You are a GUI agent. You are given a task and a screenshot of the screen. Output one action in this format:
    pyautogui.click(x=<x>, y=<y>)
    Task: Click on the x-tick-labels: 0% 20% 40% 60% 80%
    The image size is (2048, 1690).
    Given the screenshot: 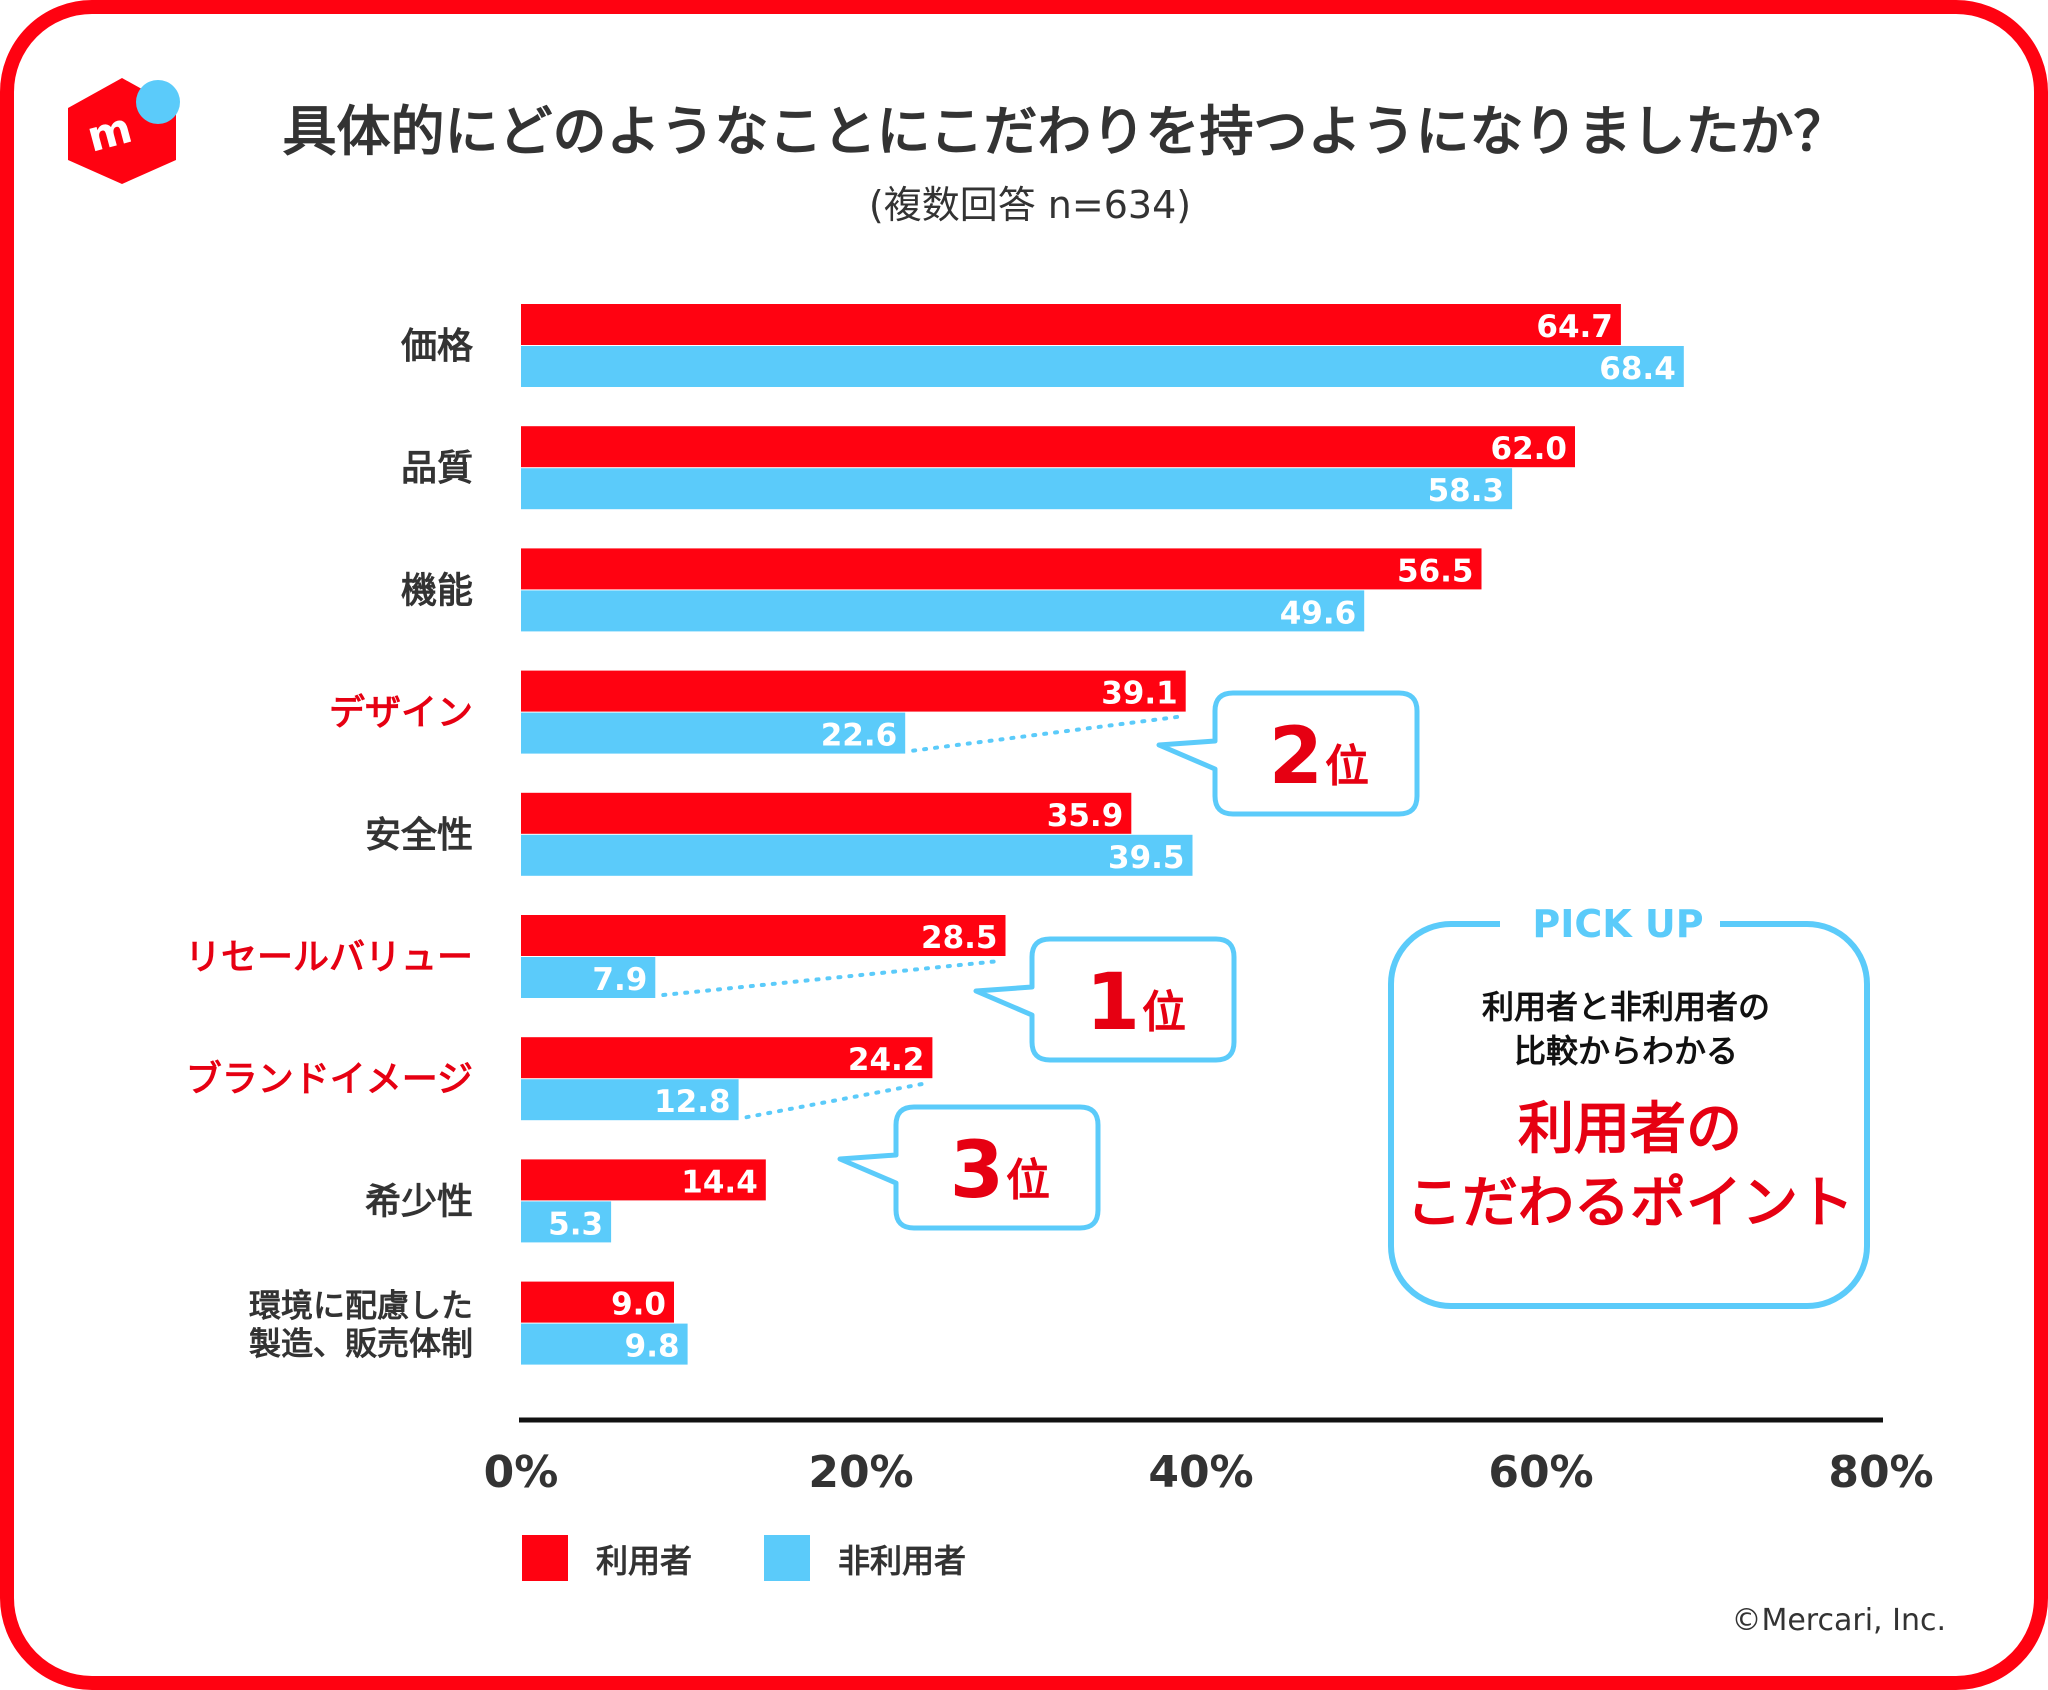 What is the action you would take?
    pyautogui.click(x=1209, y=1472)
    